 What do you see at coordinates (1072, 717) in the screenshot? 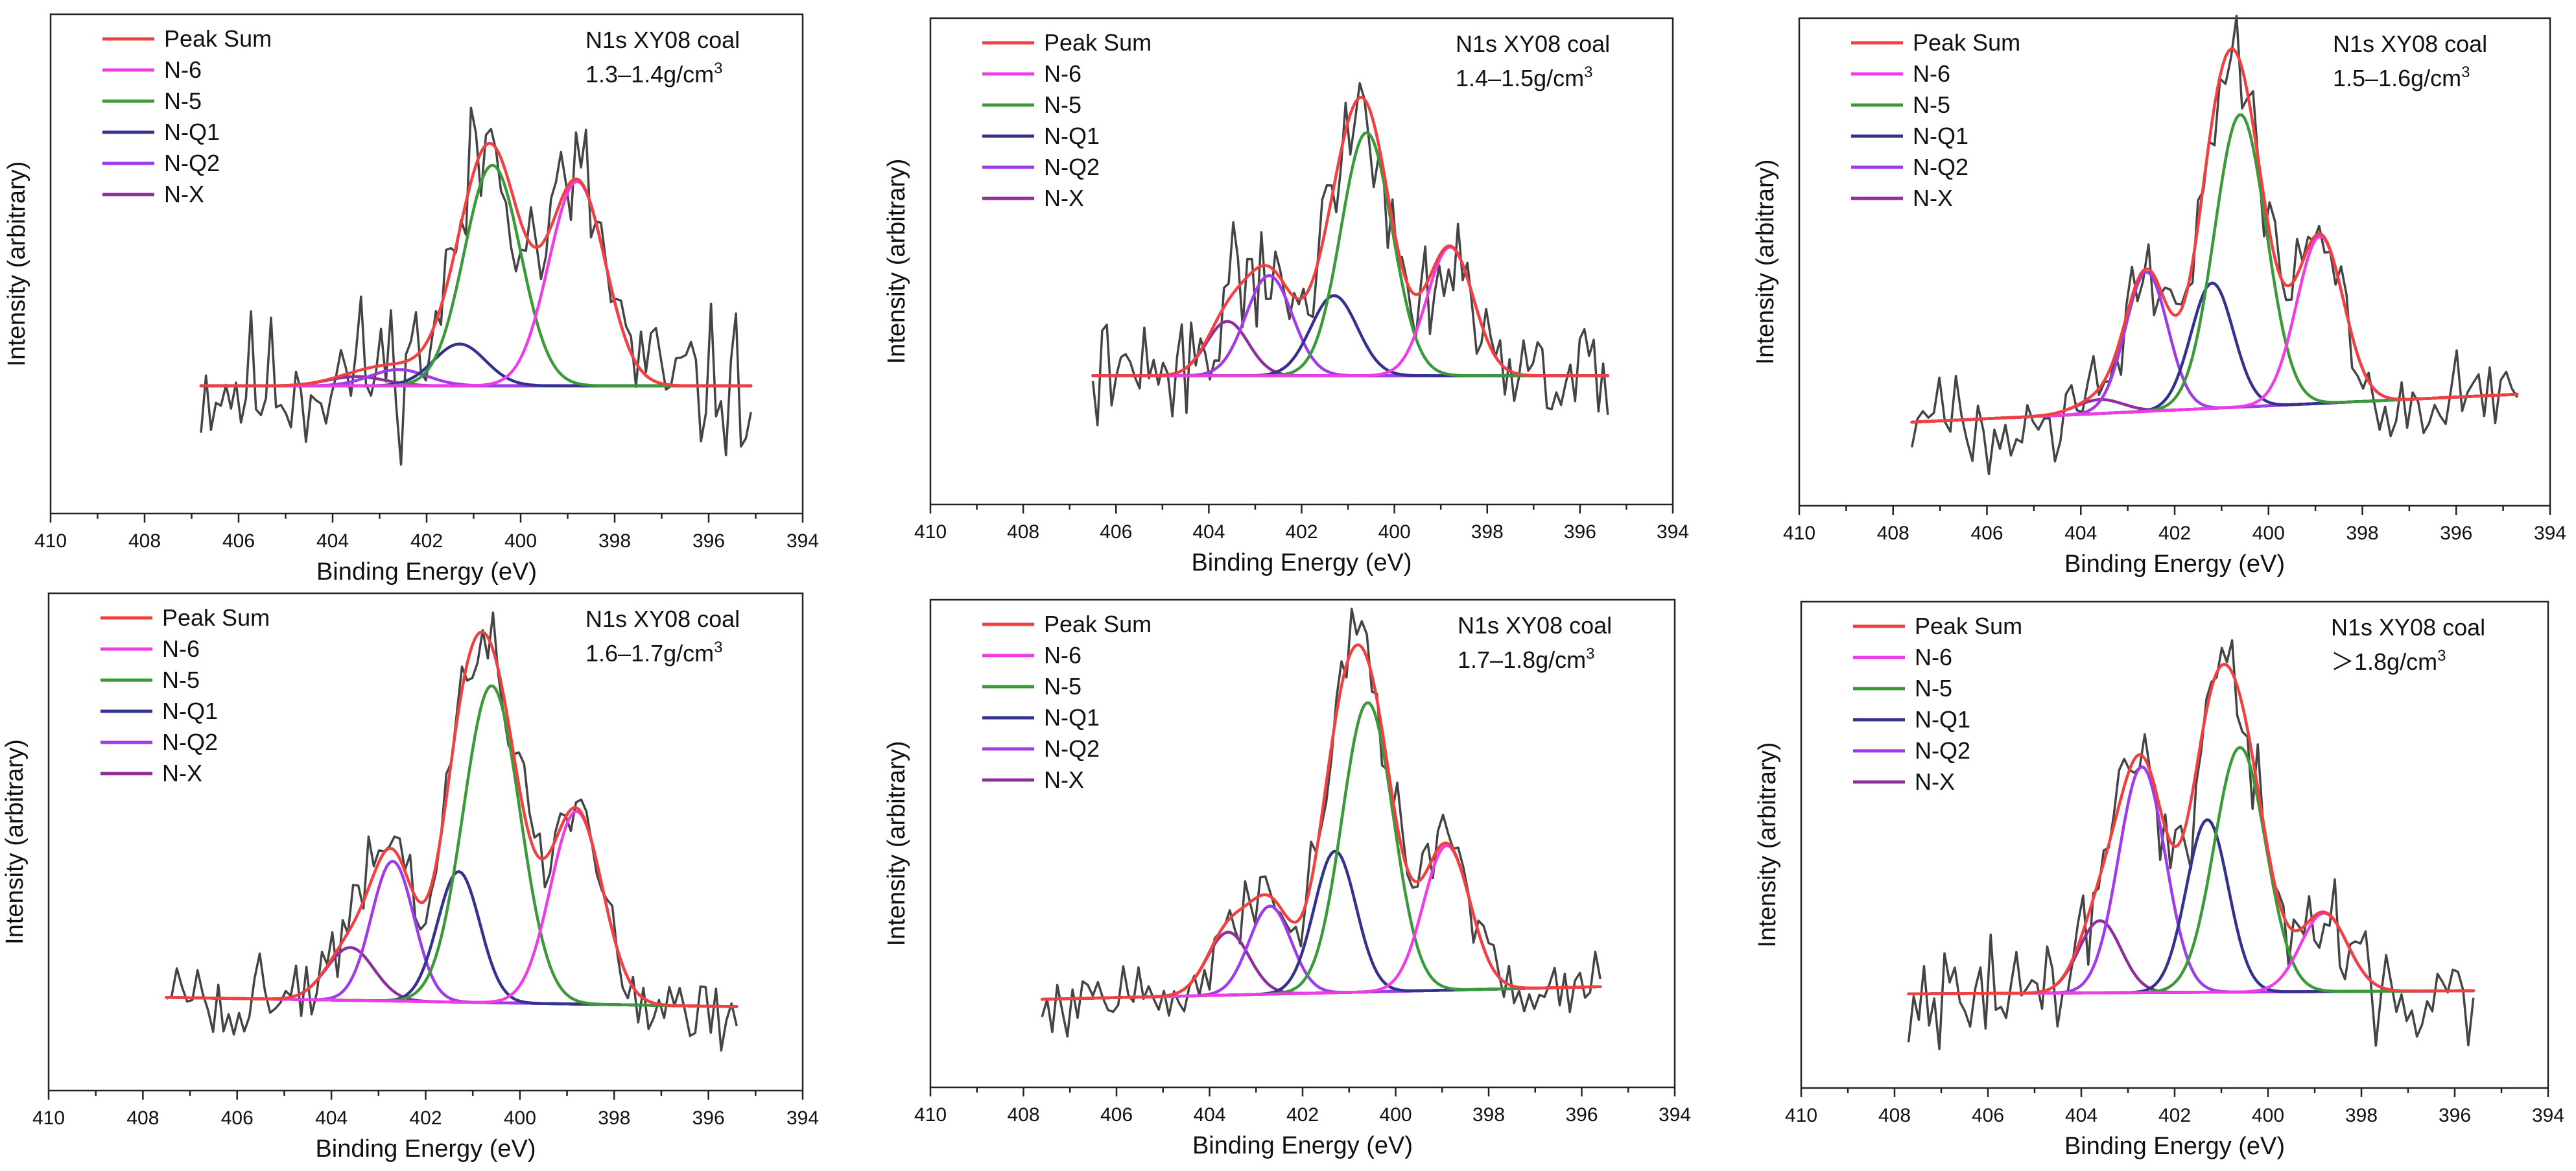
I see `legend-label: N-Q1` at bounding box center [1072, 717].